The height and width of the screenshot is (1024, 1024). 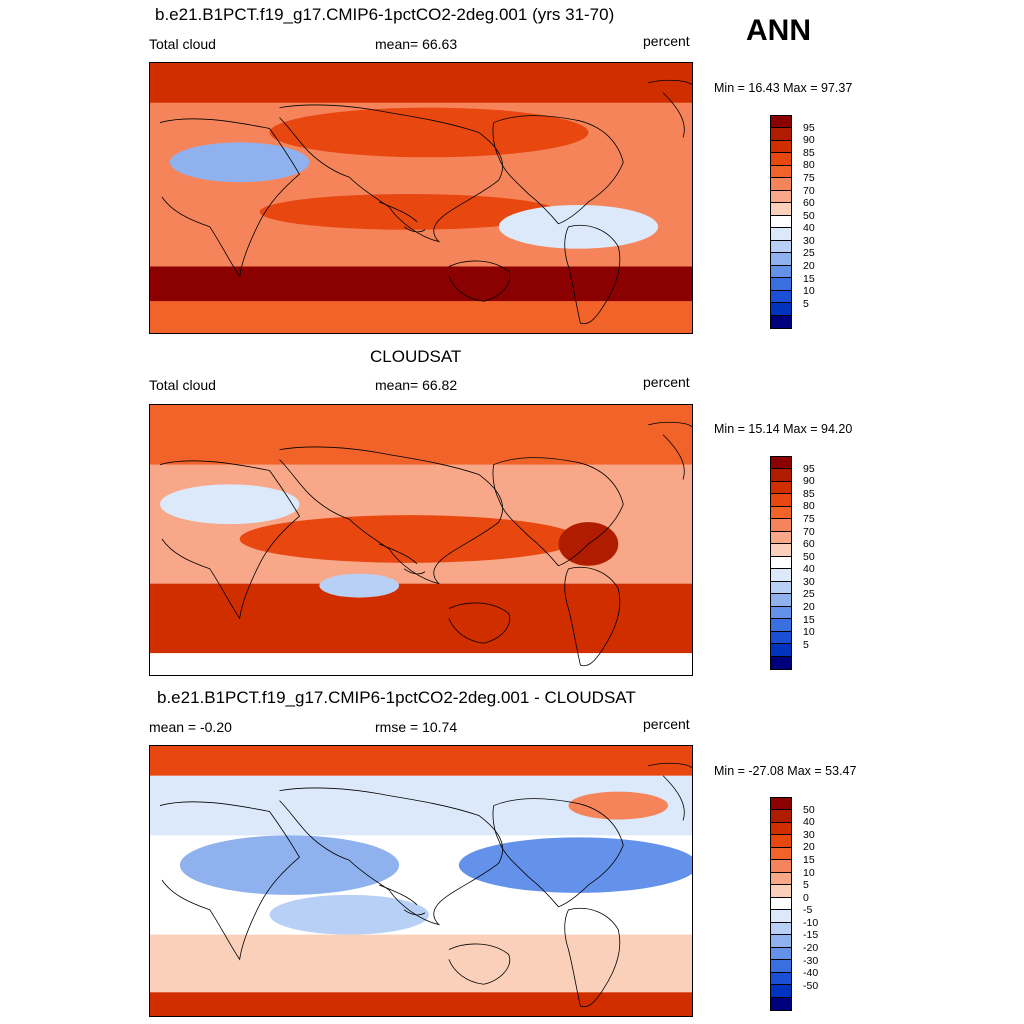 What do you see at coordinates (778, 30) in the screenshot?
I see `season-label: ANN` at bounding box center [778, 30].